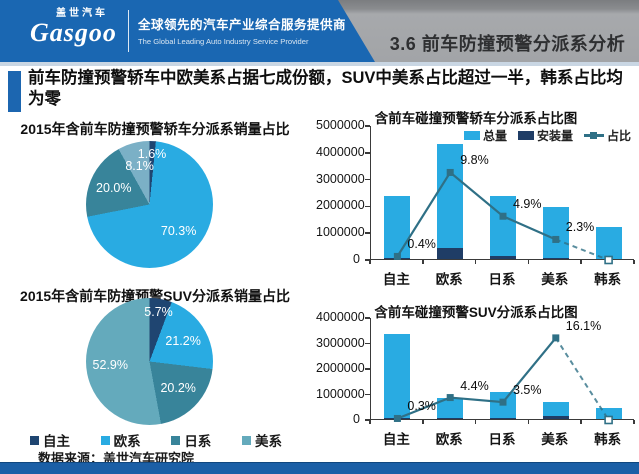 This screenshot has width=639, height=474. Describe the element at coordinates (525, 135) in the screenshot. I see `legend-swatch-installed` at that location.